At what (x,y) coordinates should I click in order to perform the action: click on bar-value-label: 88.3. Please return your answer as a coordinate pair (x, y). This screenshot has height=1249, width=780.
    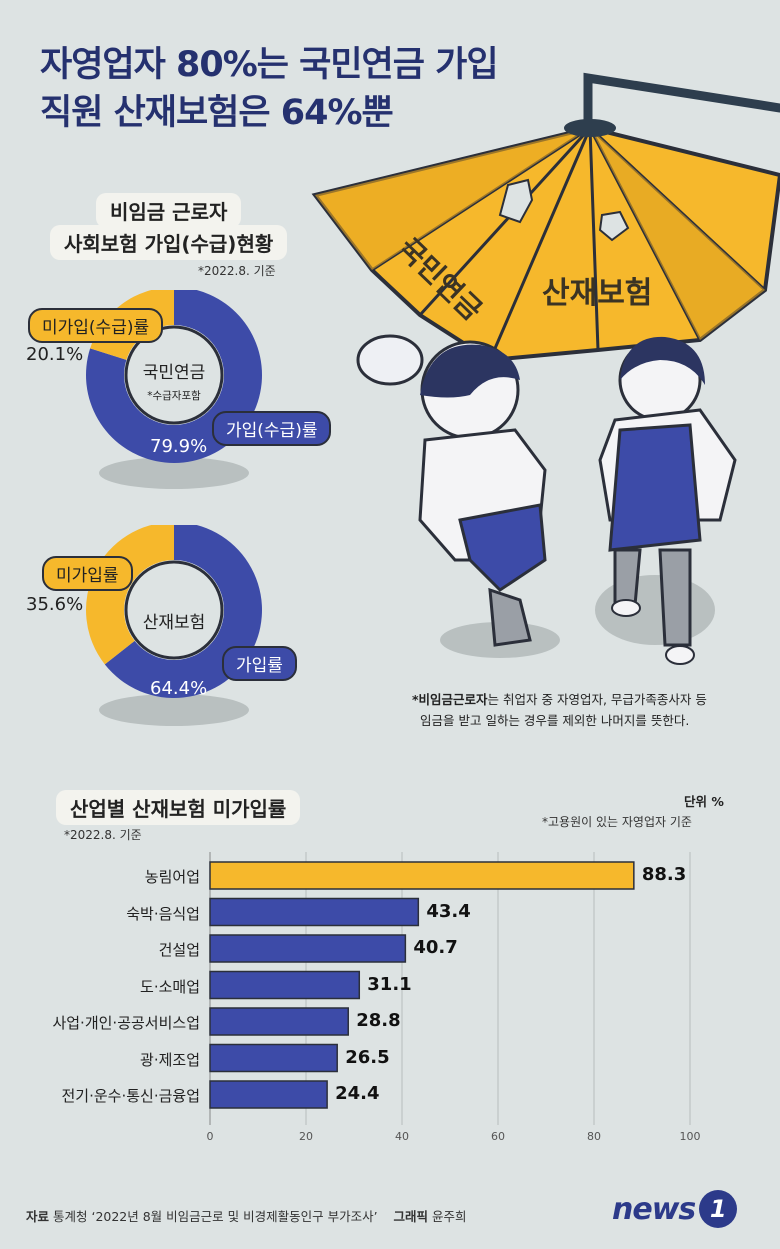
    Looking at the image, I should click on (664, 874).